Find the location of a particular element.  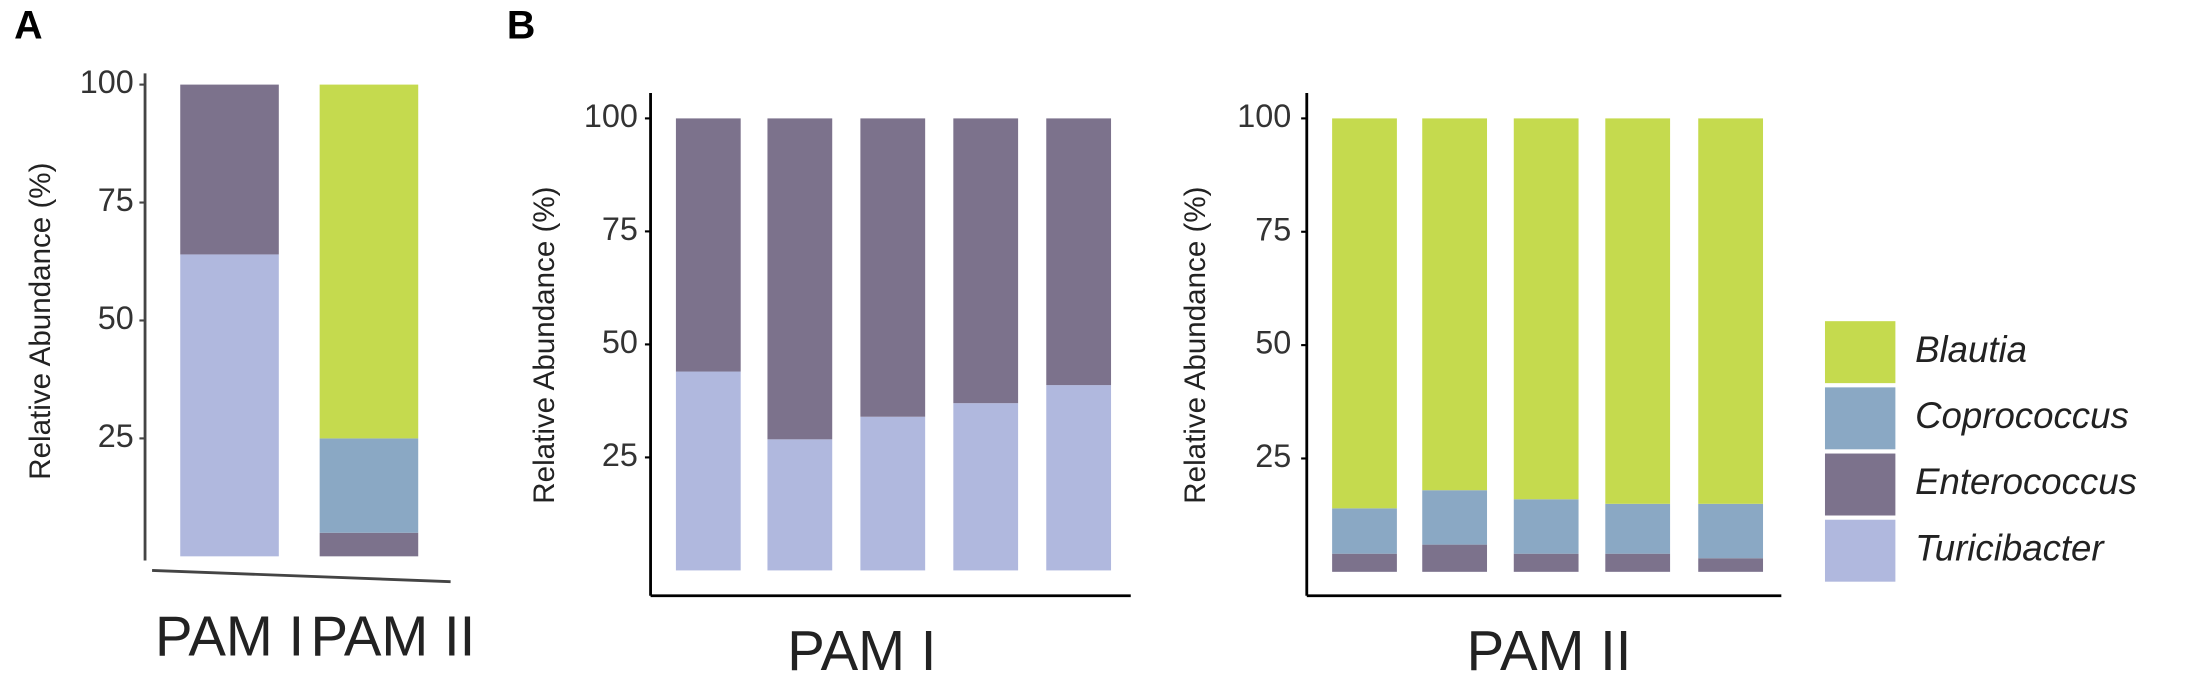

x-axis is located at coordinates (301, 576).